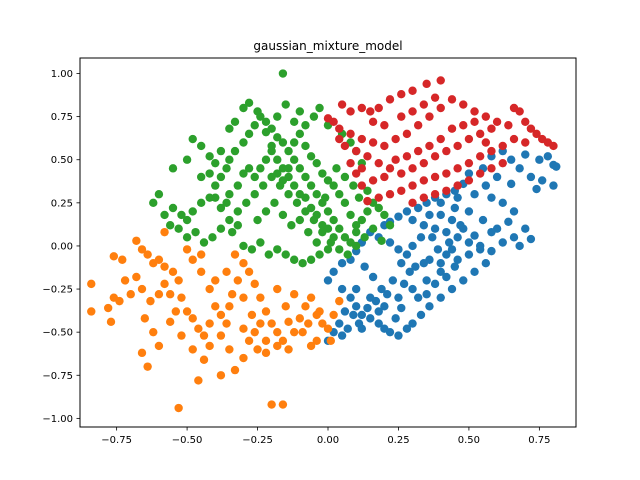 This screenshot has height=480, width=640. I want to click on x-tick-label: −0.75, so click(116, 440).